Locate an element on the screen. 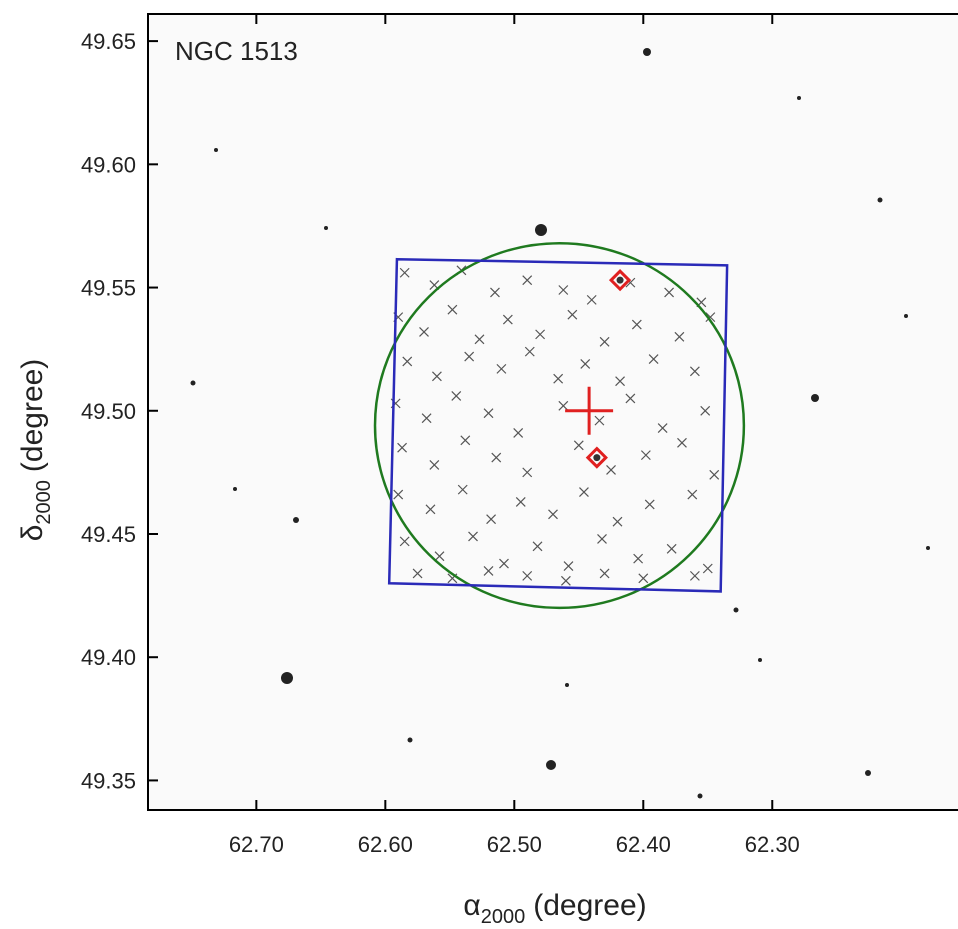 Image resolution: width=958 pixels, height=929 pixels. y-label-subscript: 2000 is located at coordinates (44, 502).